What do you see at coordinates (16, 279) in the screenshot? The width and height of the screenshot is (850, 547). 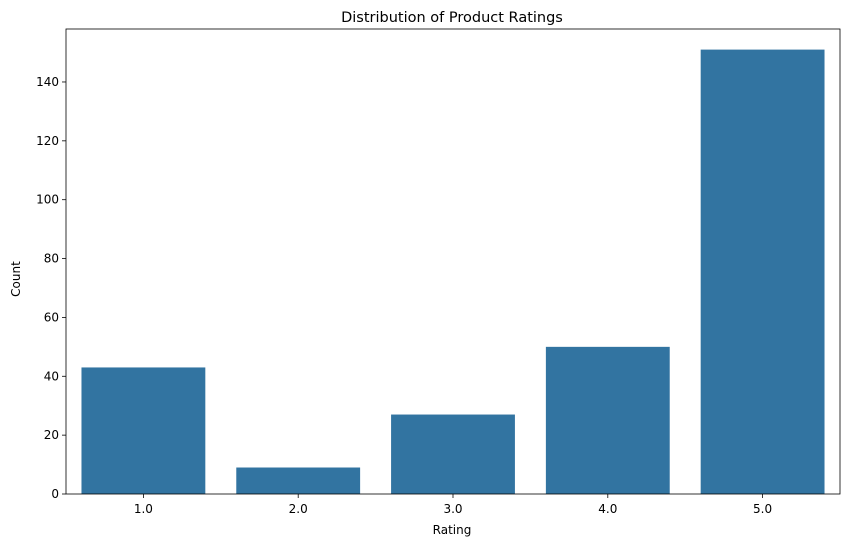 I see `y-axis-label: Count` at bounding box center [16, 279].